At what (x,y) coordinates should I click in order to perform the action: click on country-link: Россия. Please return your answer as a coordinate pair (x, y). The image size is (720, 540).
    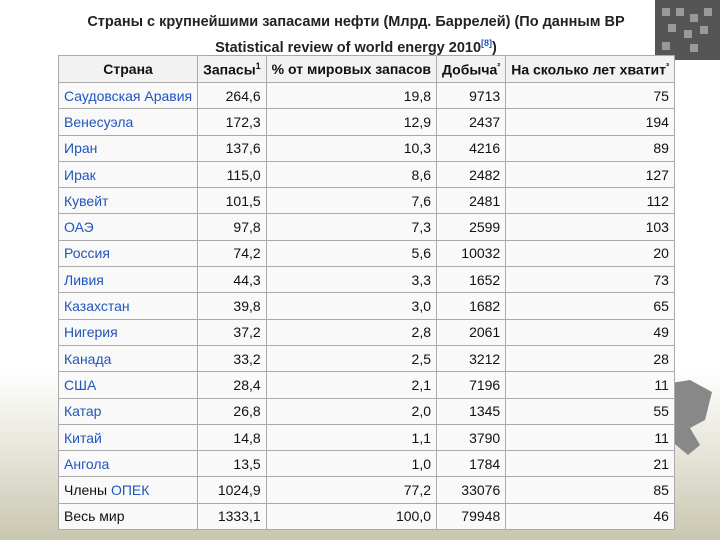
    Looking at the image, I should click on (87, 253).